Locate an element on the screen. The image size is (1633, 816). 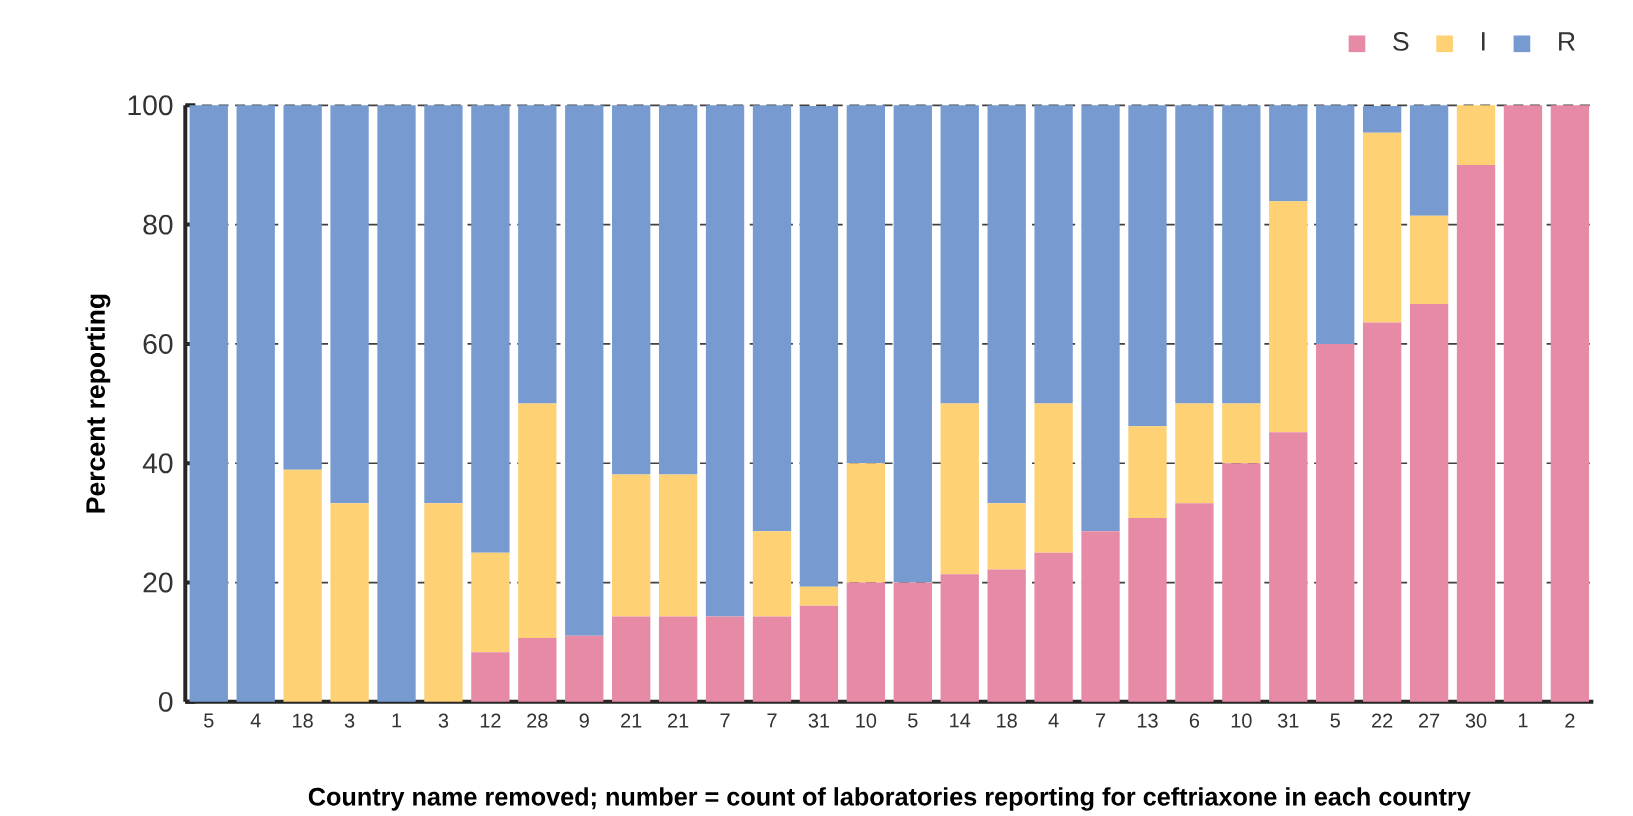
x-tick-label: 27 is located at coordinates (1429, 720).